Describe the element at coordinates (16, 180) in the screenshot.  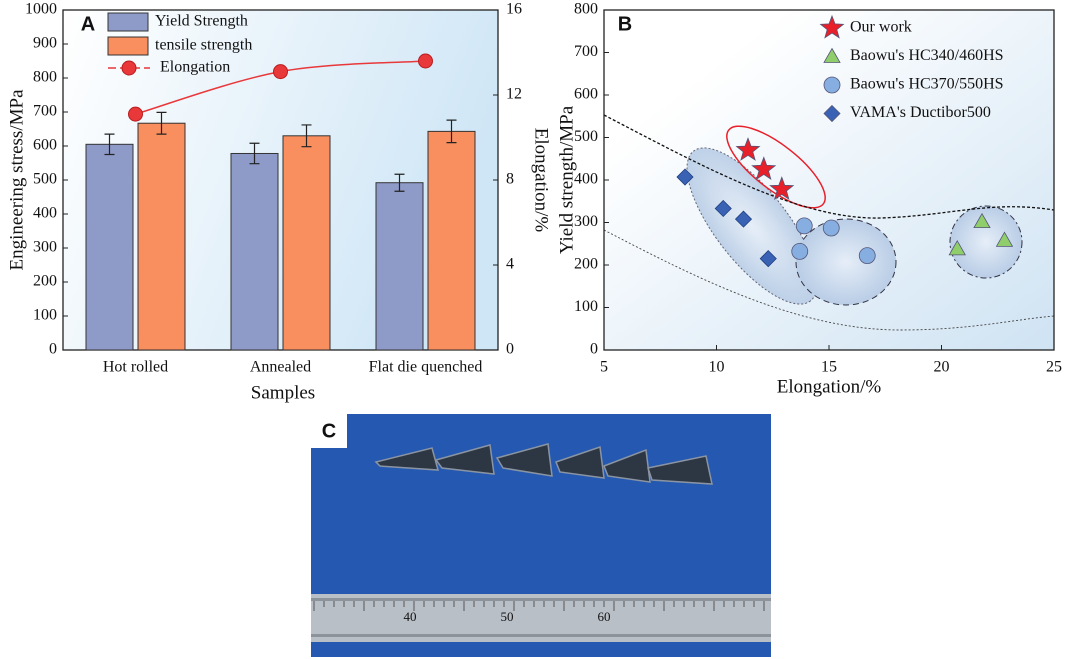
I see `y-axis-label: Engineering stress/MPa` at that location.